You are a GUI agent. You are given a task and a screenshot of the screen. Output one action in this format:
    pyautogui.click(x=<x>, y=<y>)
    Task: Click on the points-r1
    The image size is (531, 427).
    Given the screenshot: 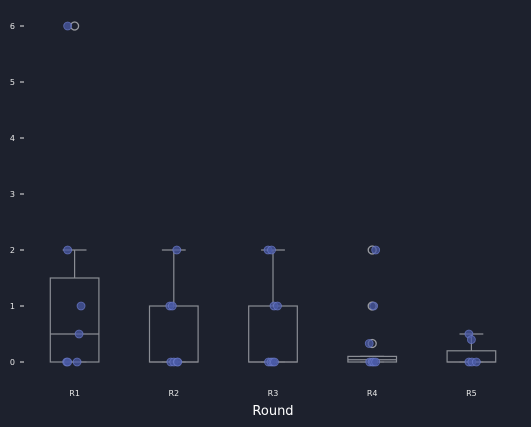 What is the action you would take?
    pyautogui.click(x=74, y=194)
    